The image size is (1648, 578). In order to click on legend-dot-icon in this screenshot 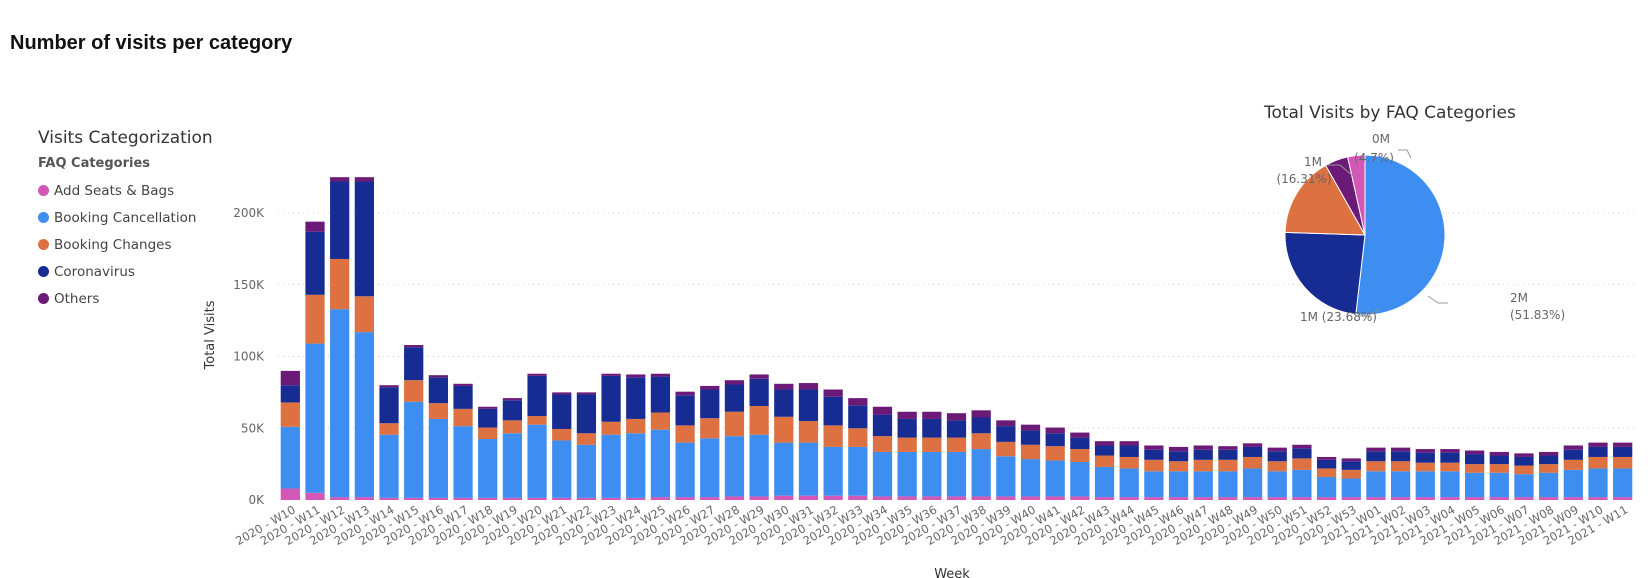, I will do `click(43, 217)`.